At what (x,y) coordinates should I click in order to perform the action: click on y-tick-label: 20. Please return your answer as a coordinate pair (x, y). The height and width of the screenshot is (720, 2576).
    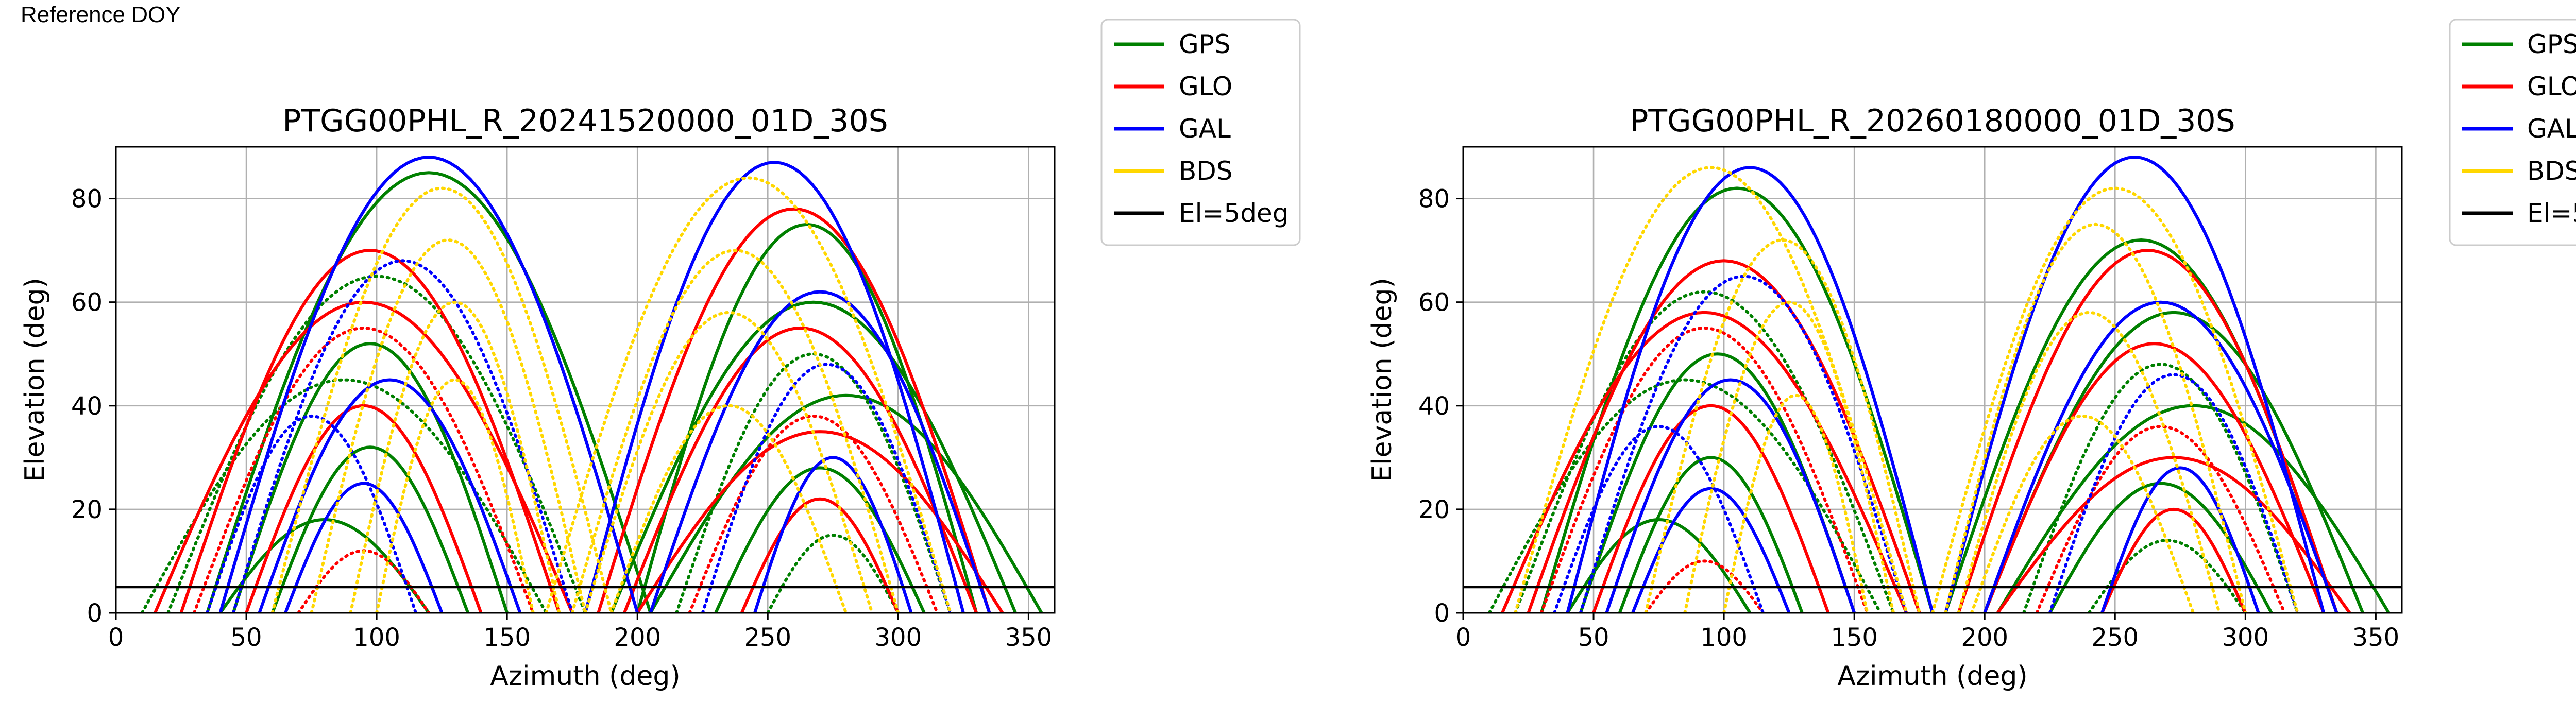
    Looking at the image, I should click on (1434, 509).